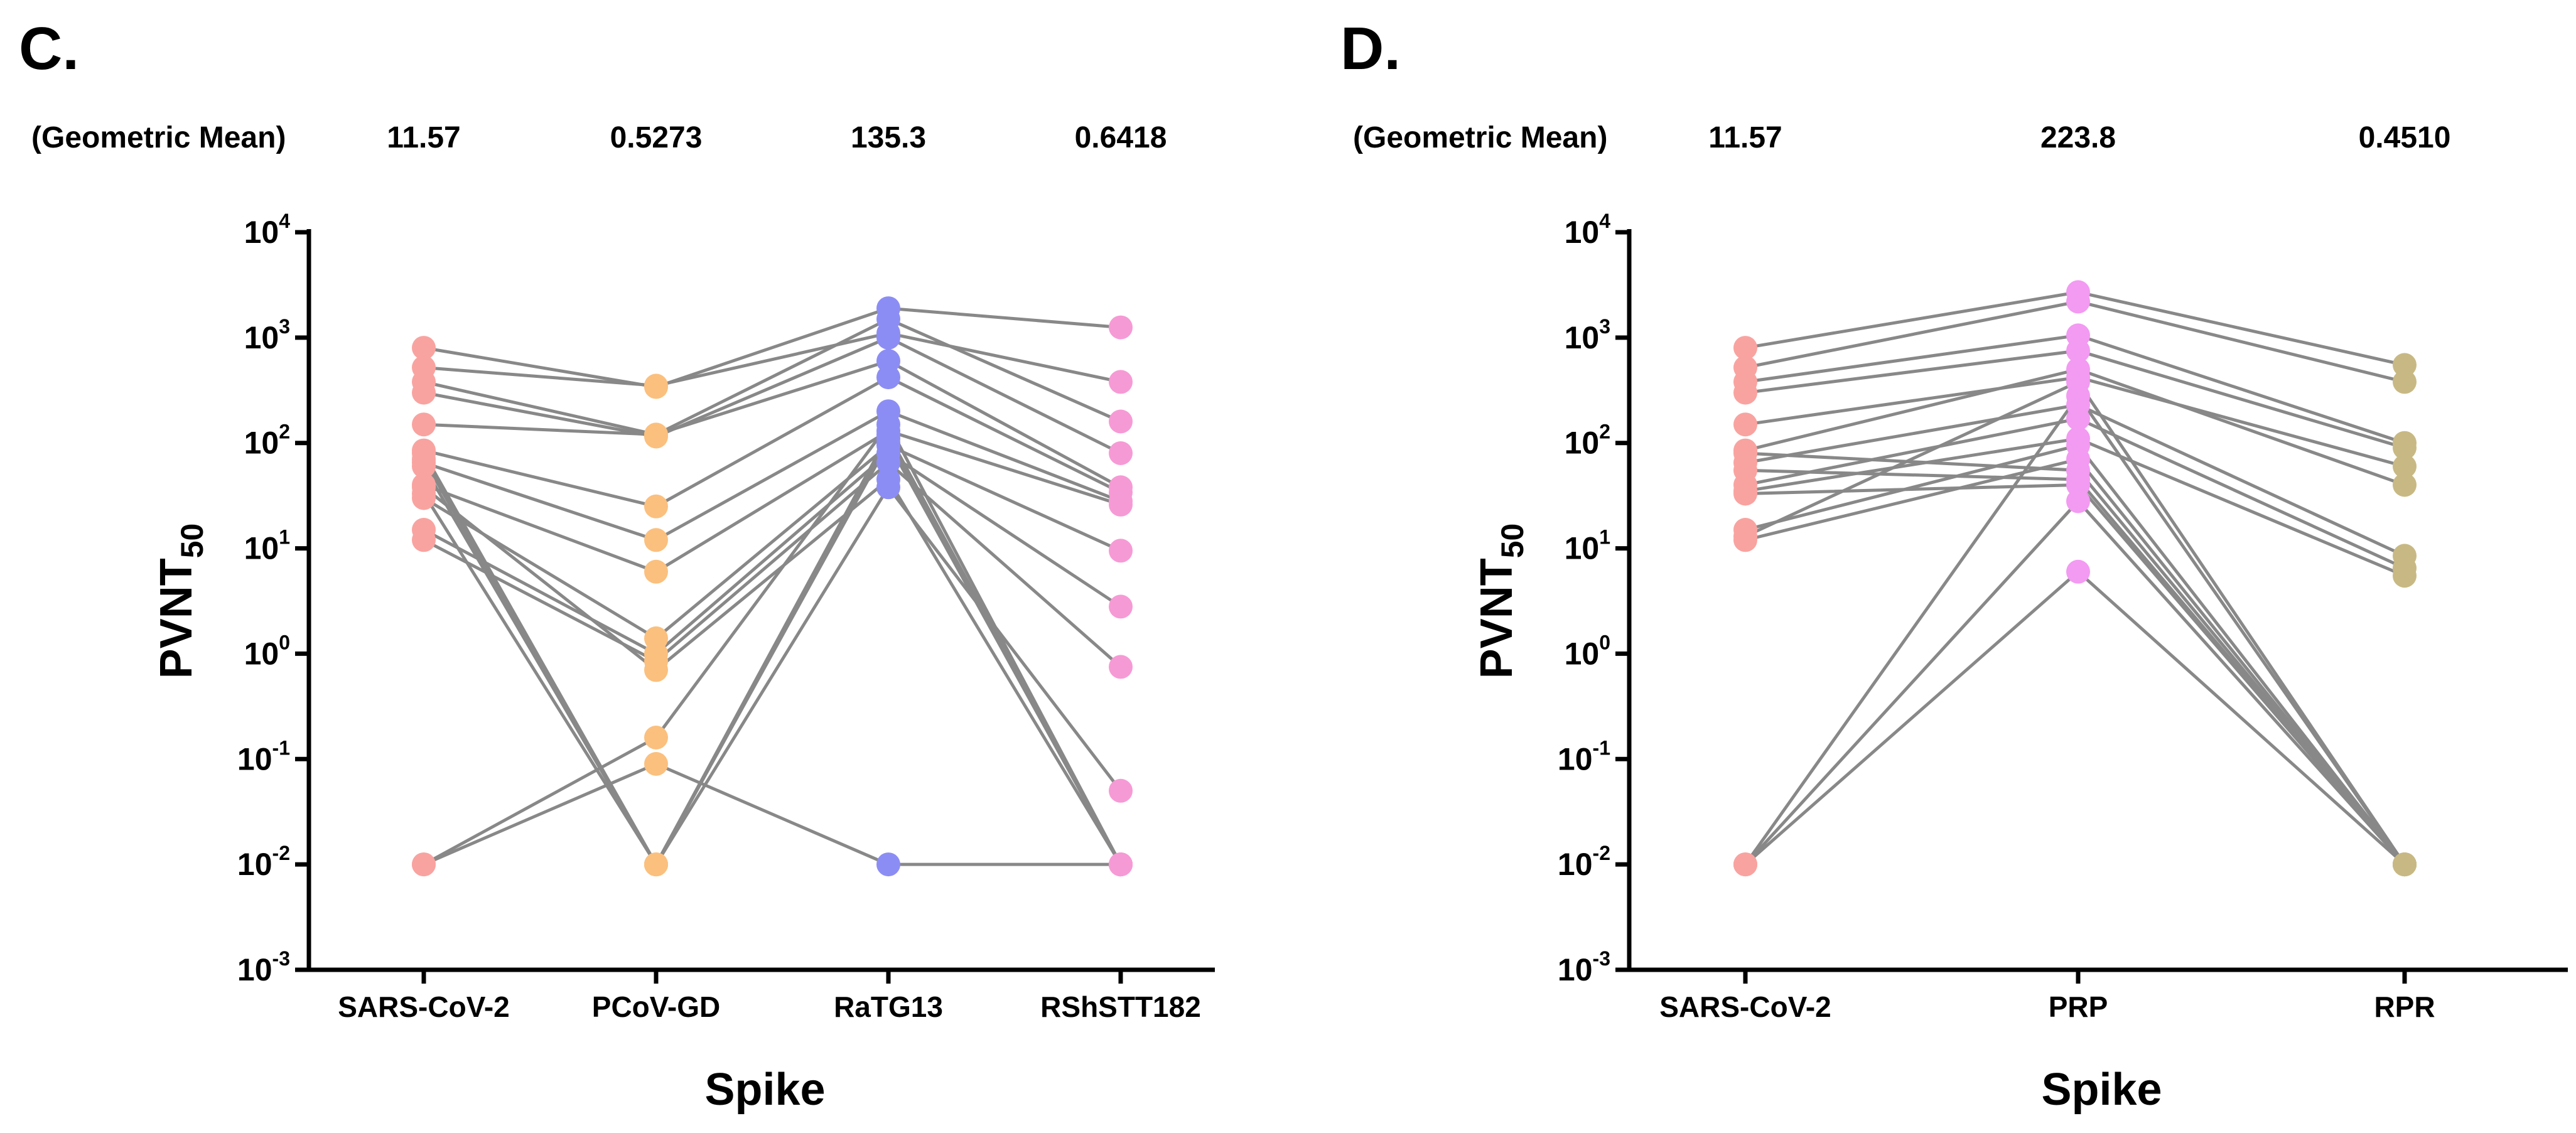  What do you see at coordinates (284, 642) in the screenshot?
I see `y-tick-exponent: 0` at bounding box center [284, 642].